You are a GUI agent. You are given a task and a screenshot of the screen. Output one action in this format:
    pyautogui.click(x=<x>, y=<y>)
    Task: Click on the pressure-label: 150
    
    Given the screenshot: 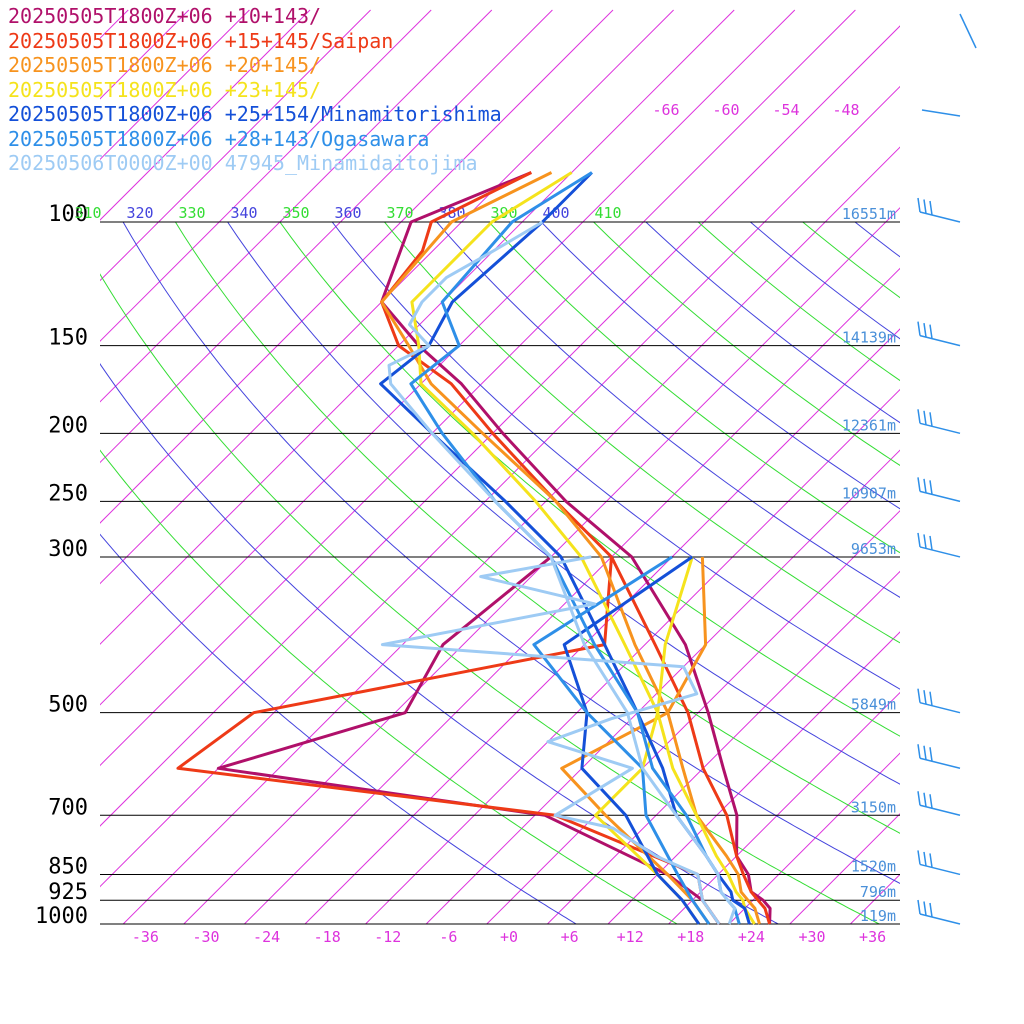 What is the action you would take?
    pyautogui.click(x=68, y=338)
    